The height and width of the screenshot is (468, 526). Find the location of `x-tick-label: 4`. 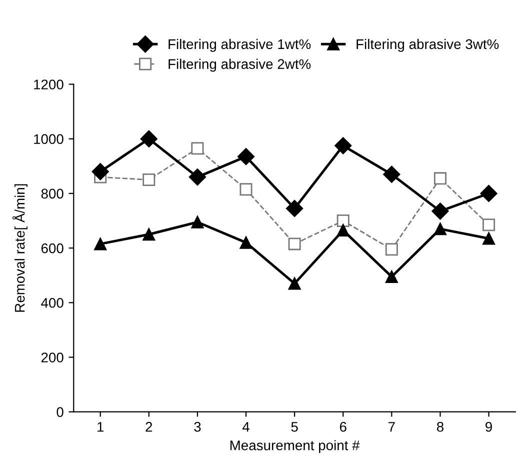

x-tick-label: 4 is located at coordinates (246, 427).